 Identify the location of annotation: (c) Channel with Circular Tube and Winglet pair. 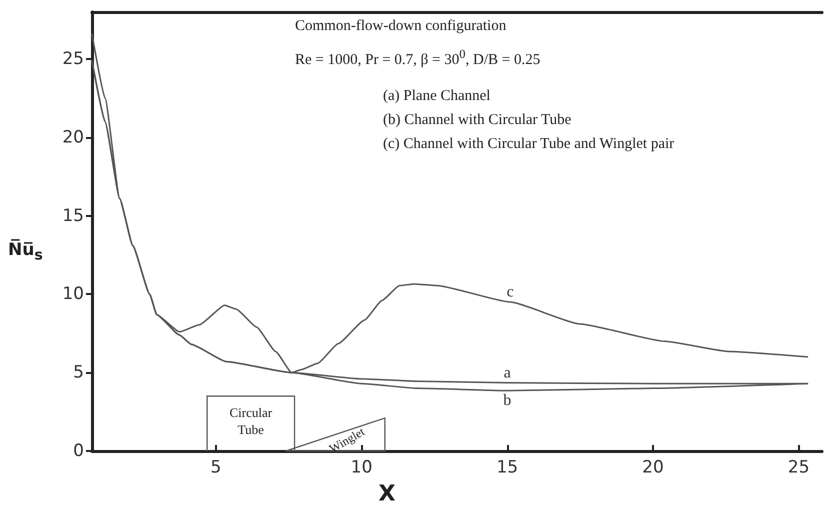
(528, 144).